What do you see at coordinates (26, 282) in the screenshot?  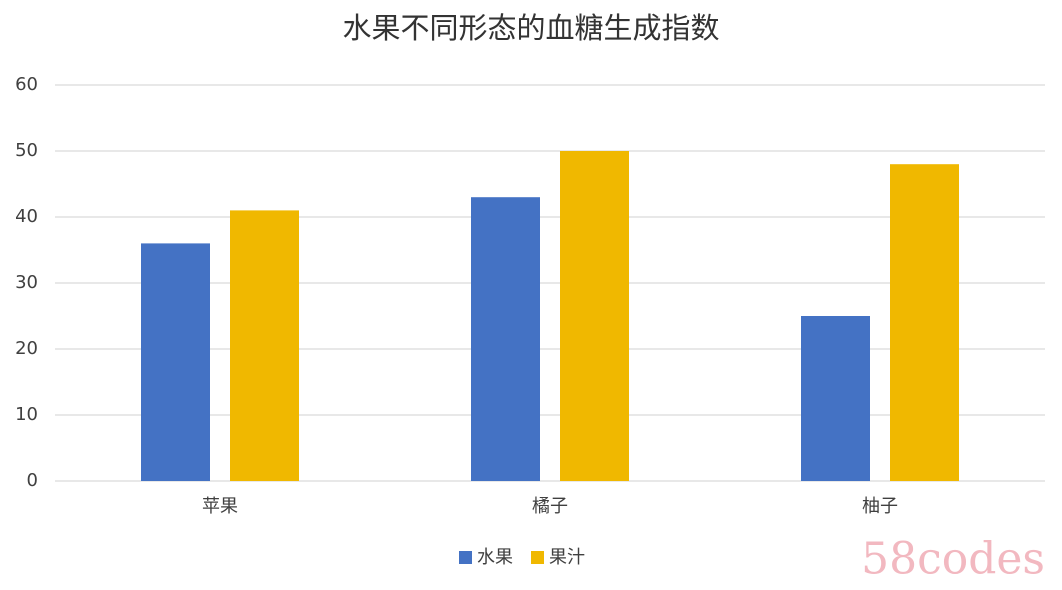 I see `y-tick-label: 30` at bounding box center [26, 282].